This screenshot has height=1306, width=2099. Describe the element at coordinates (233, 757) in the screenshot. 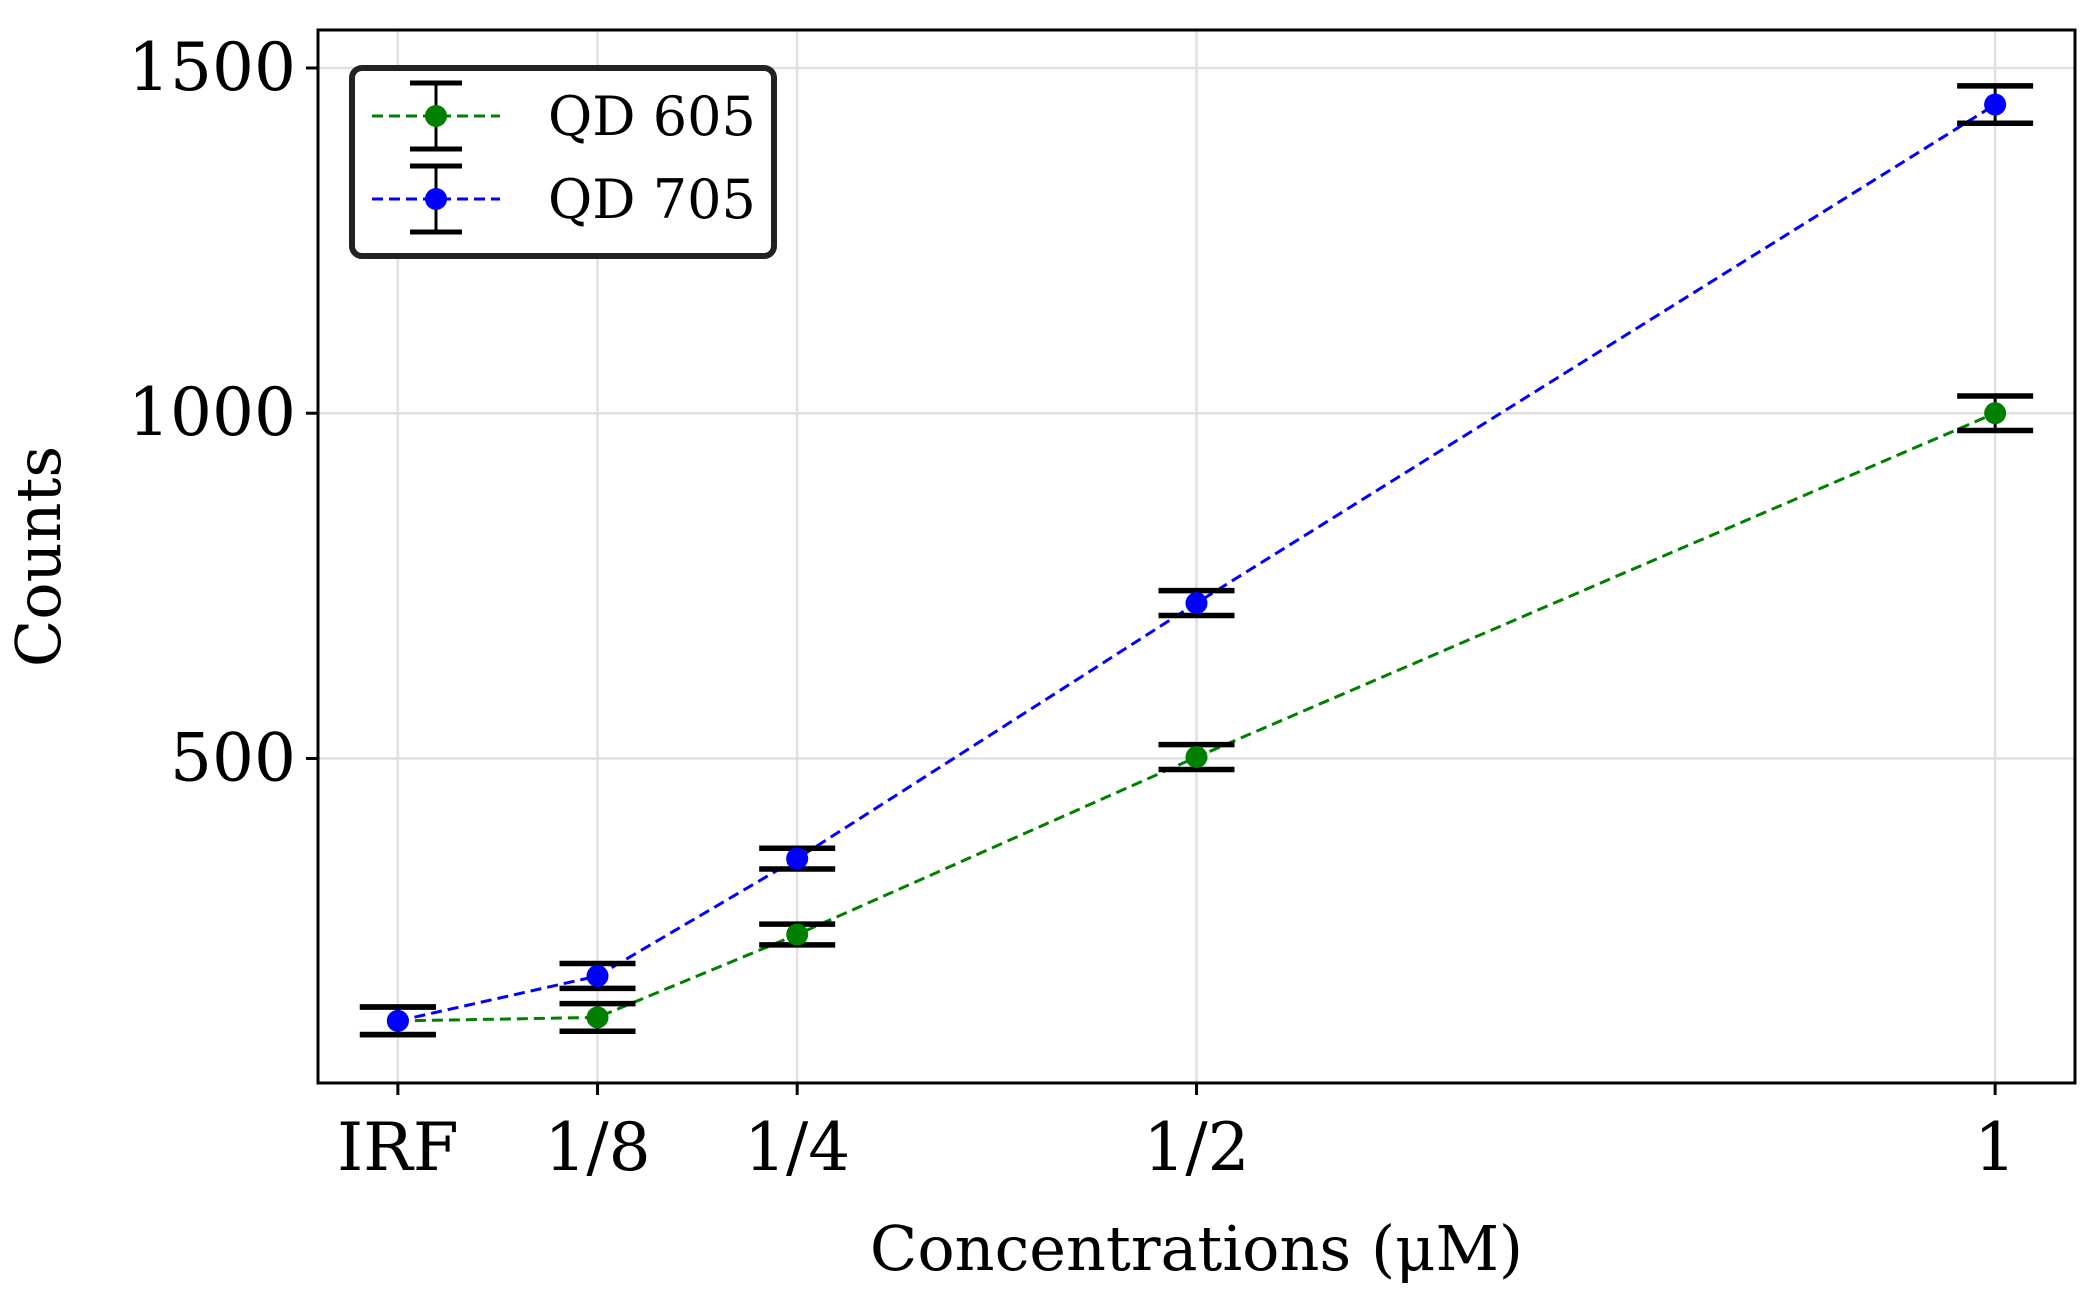

I see `y-tick-label: 500` at that location.